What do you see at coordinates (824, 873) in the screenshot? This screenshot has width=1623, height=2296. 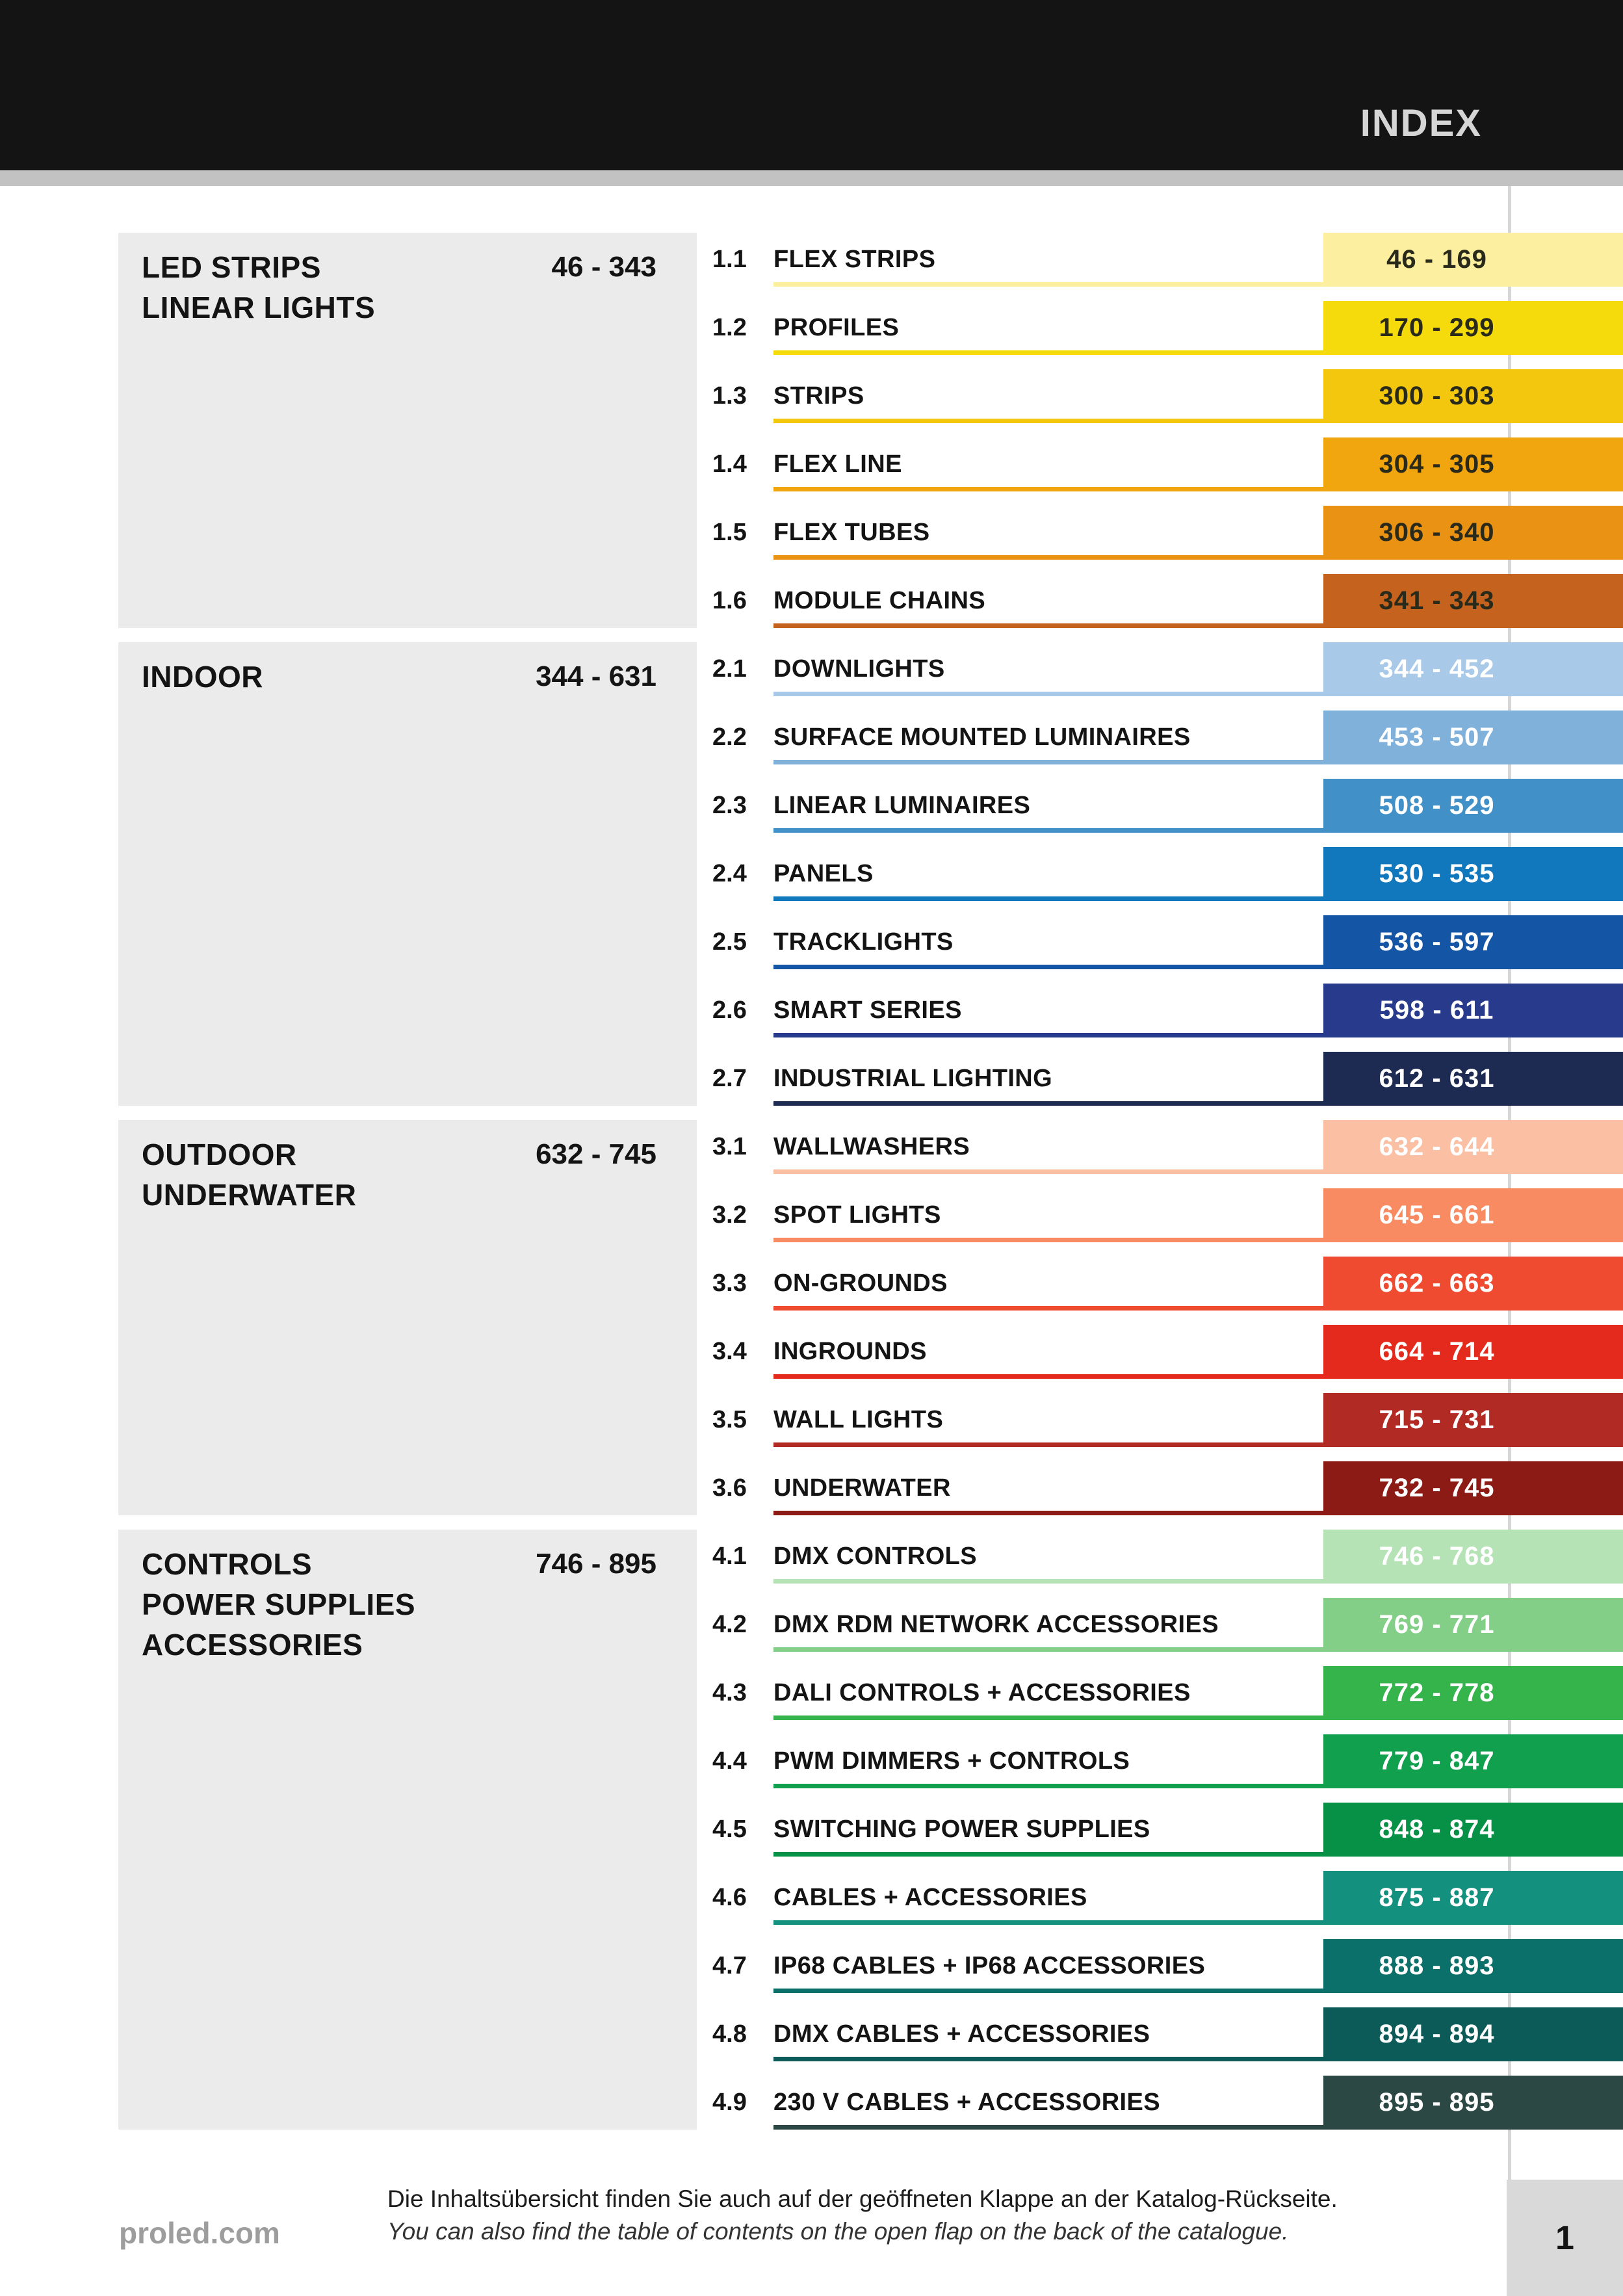 I see `toc-row-label: PANELS` at bounding box center [824, 873].